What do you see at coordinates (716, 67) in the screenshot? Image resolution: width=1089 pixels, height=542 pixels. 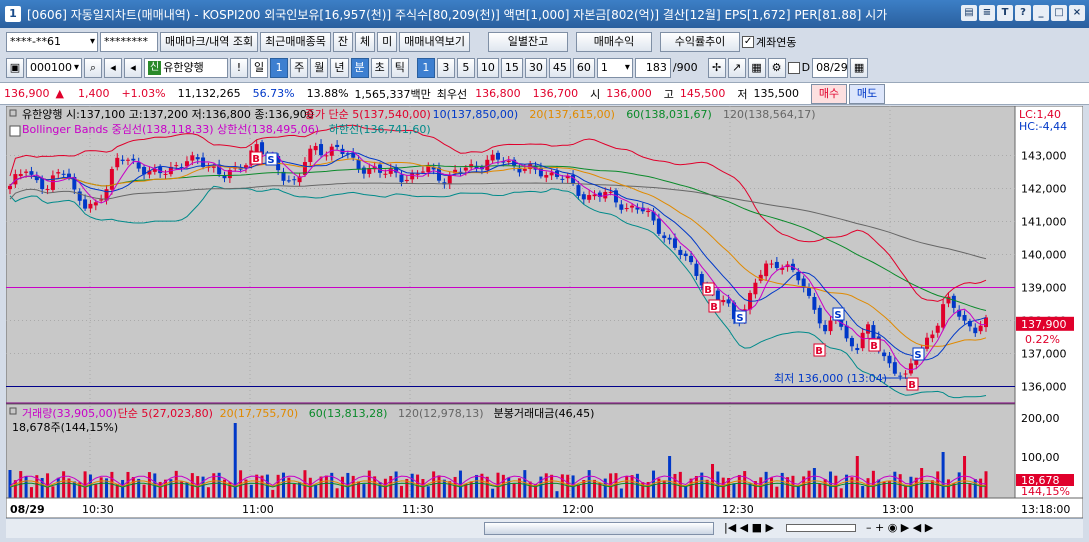 I see `crosshair-icon: ✢` at bounding box center [716, 67].